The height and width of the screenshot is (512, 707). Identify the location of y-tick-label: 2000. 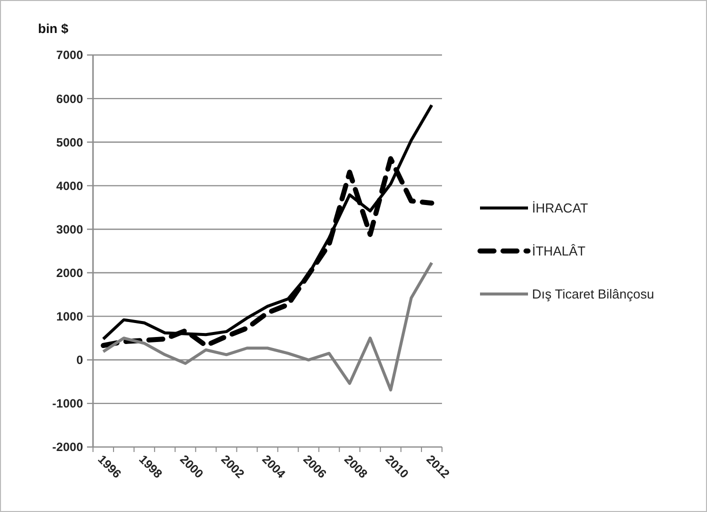
(70, 273).